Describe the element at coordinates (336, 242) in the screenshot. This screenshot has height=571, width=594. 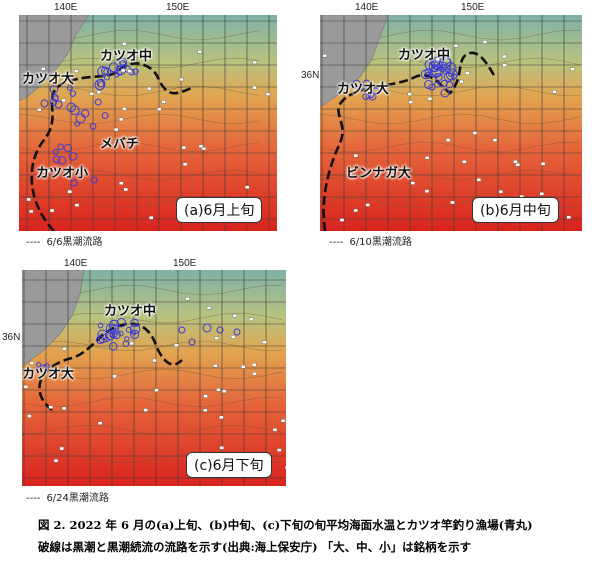
I see `legend-dash-b: ----` at that location.